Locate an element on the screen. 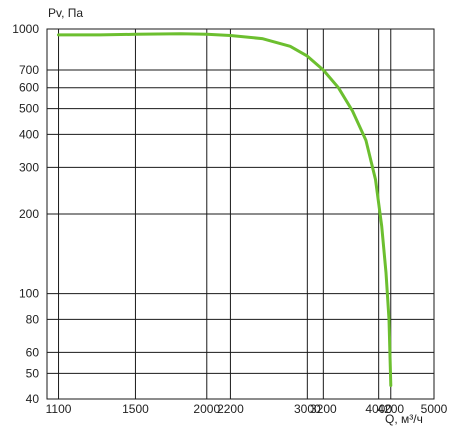  y-tick-label-5: 200 is located at coordinates (29, 214).